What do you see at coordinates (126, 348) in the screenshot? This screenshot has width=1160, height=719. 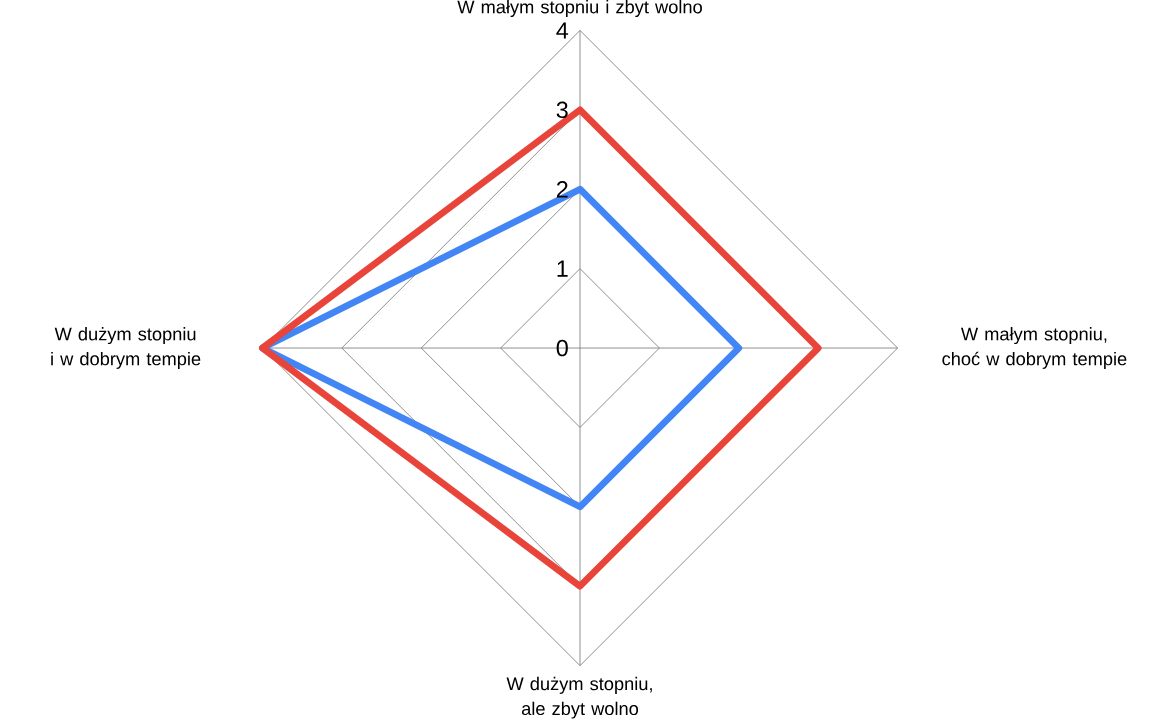 I see `spoke-label: W dużym stopniu i w dobrym tempie` at bounding box center [126, 348].